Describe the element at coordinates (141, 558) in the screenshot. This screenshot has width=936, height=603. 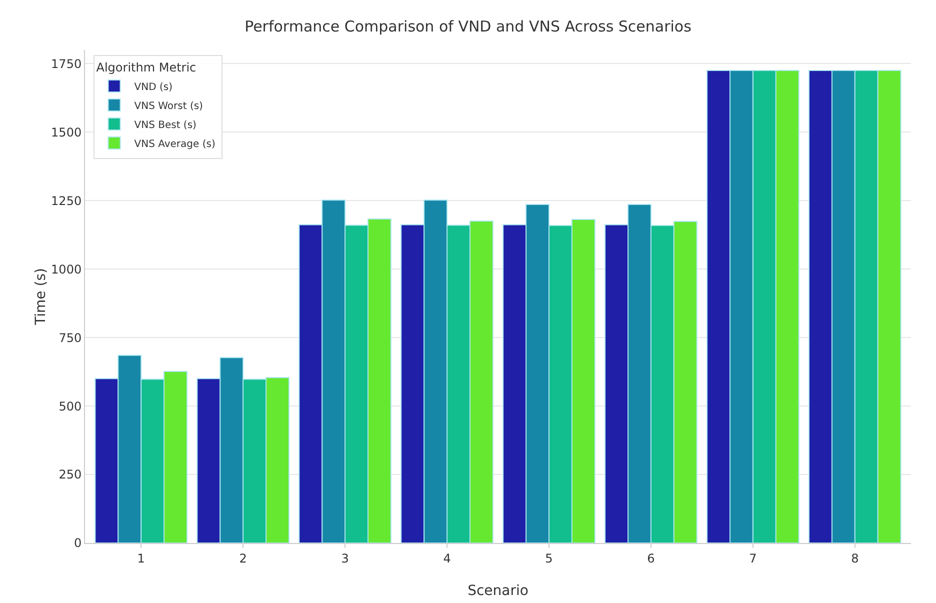
I see `x-tick-label: 1` at that location.